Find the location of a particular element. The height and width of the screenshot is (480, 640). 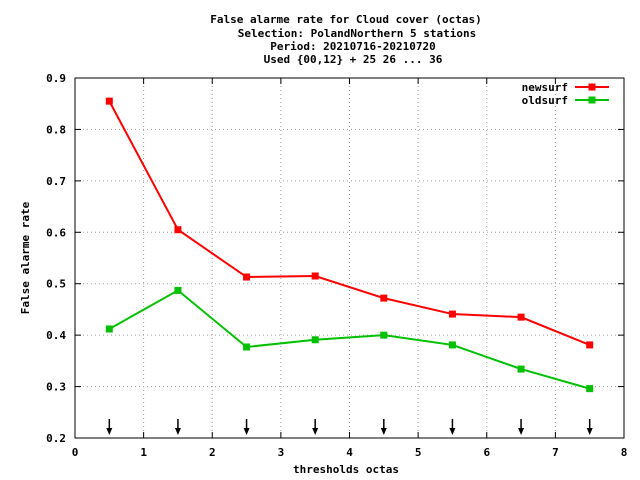

legend-marker-oldsurf is located at coordinates (592, 100).